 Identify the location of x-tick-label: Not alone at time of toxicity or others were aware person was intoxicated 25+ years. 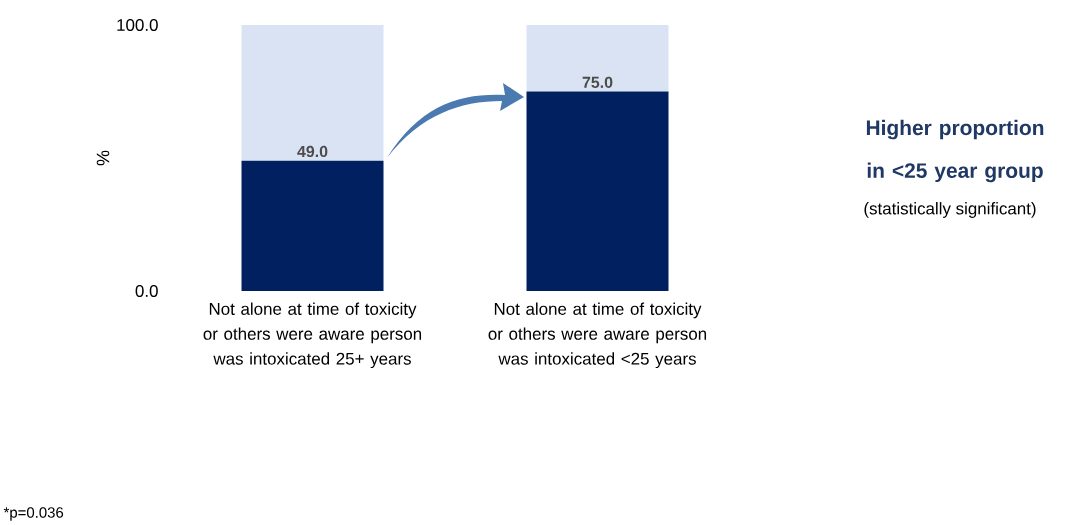
(312, 335).